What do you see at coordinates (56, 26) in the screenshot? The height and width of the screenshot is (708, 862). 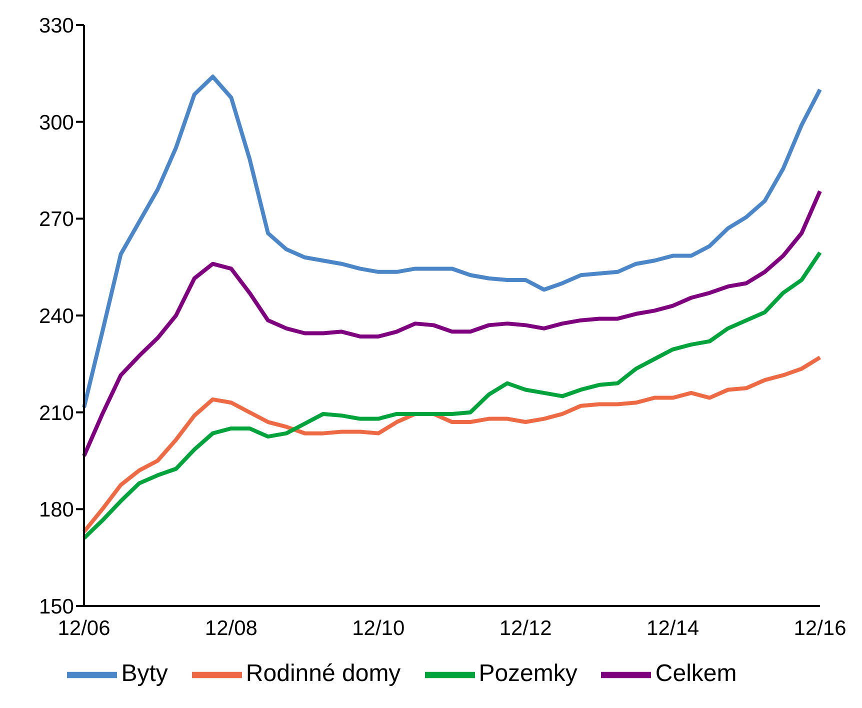 I see `y-tick-label: 330` at bounding box center [56, 26].